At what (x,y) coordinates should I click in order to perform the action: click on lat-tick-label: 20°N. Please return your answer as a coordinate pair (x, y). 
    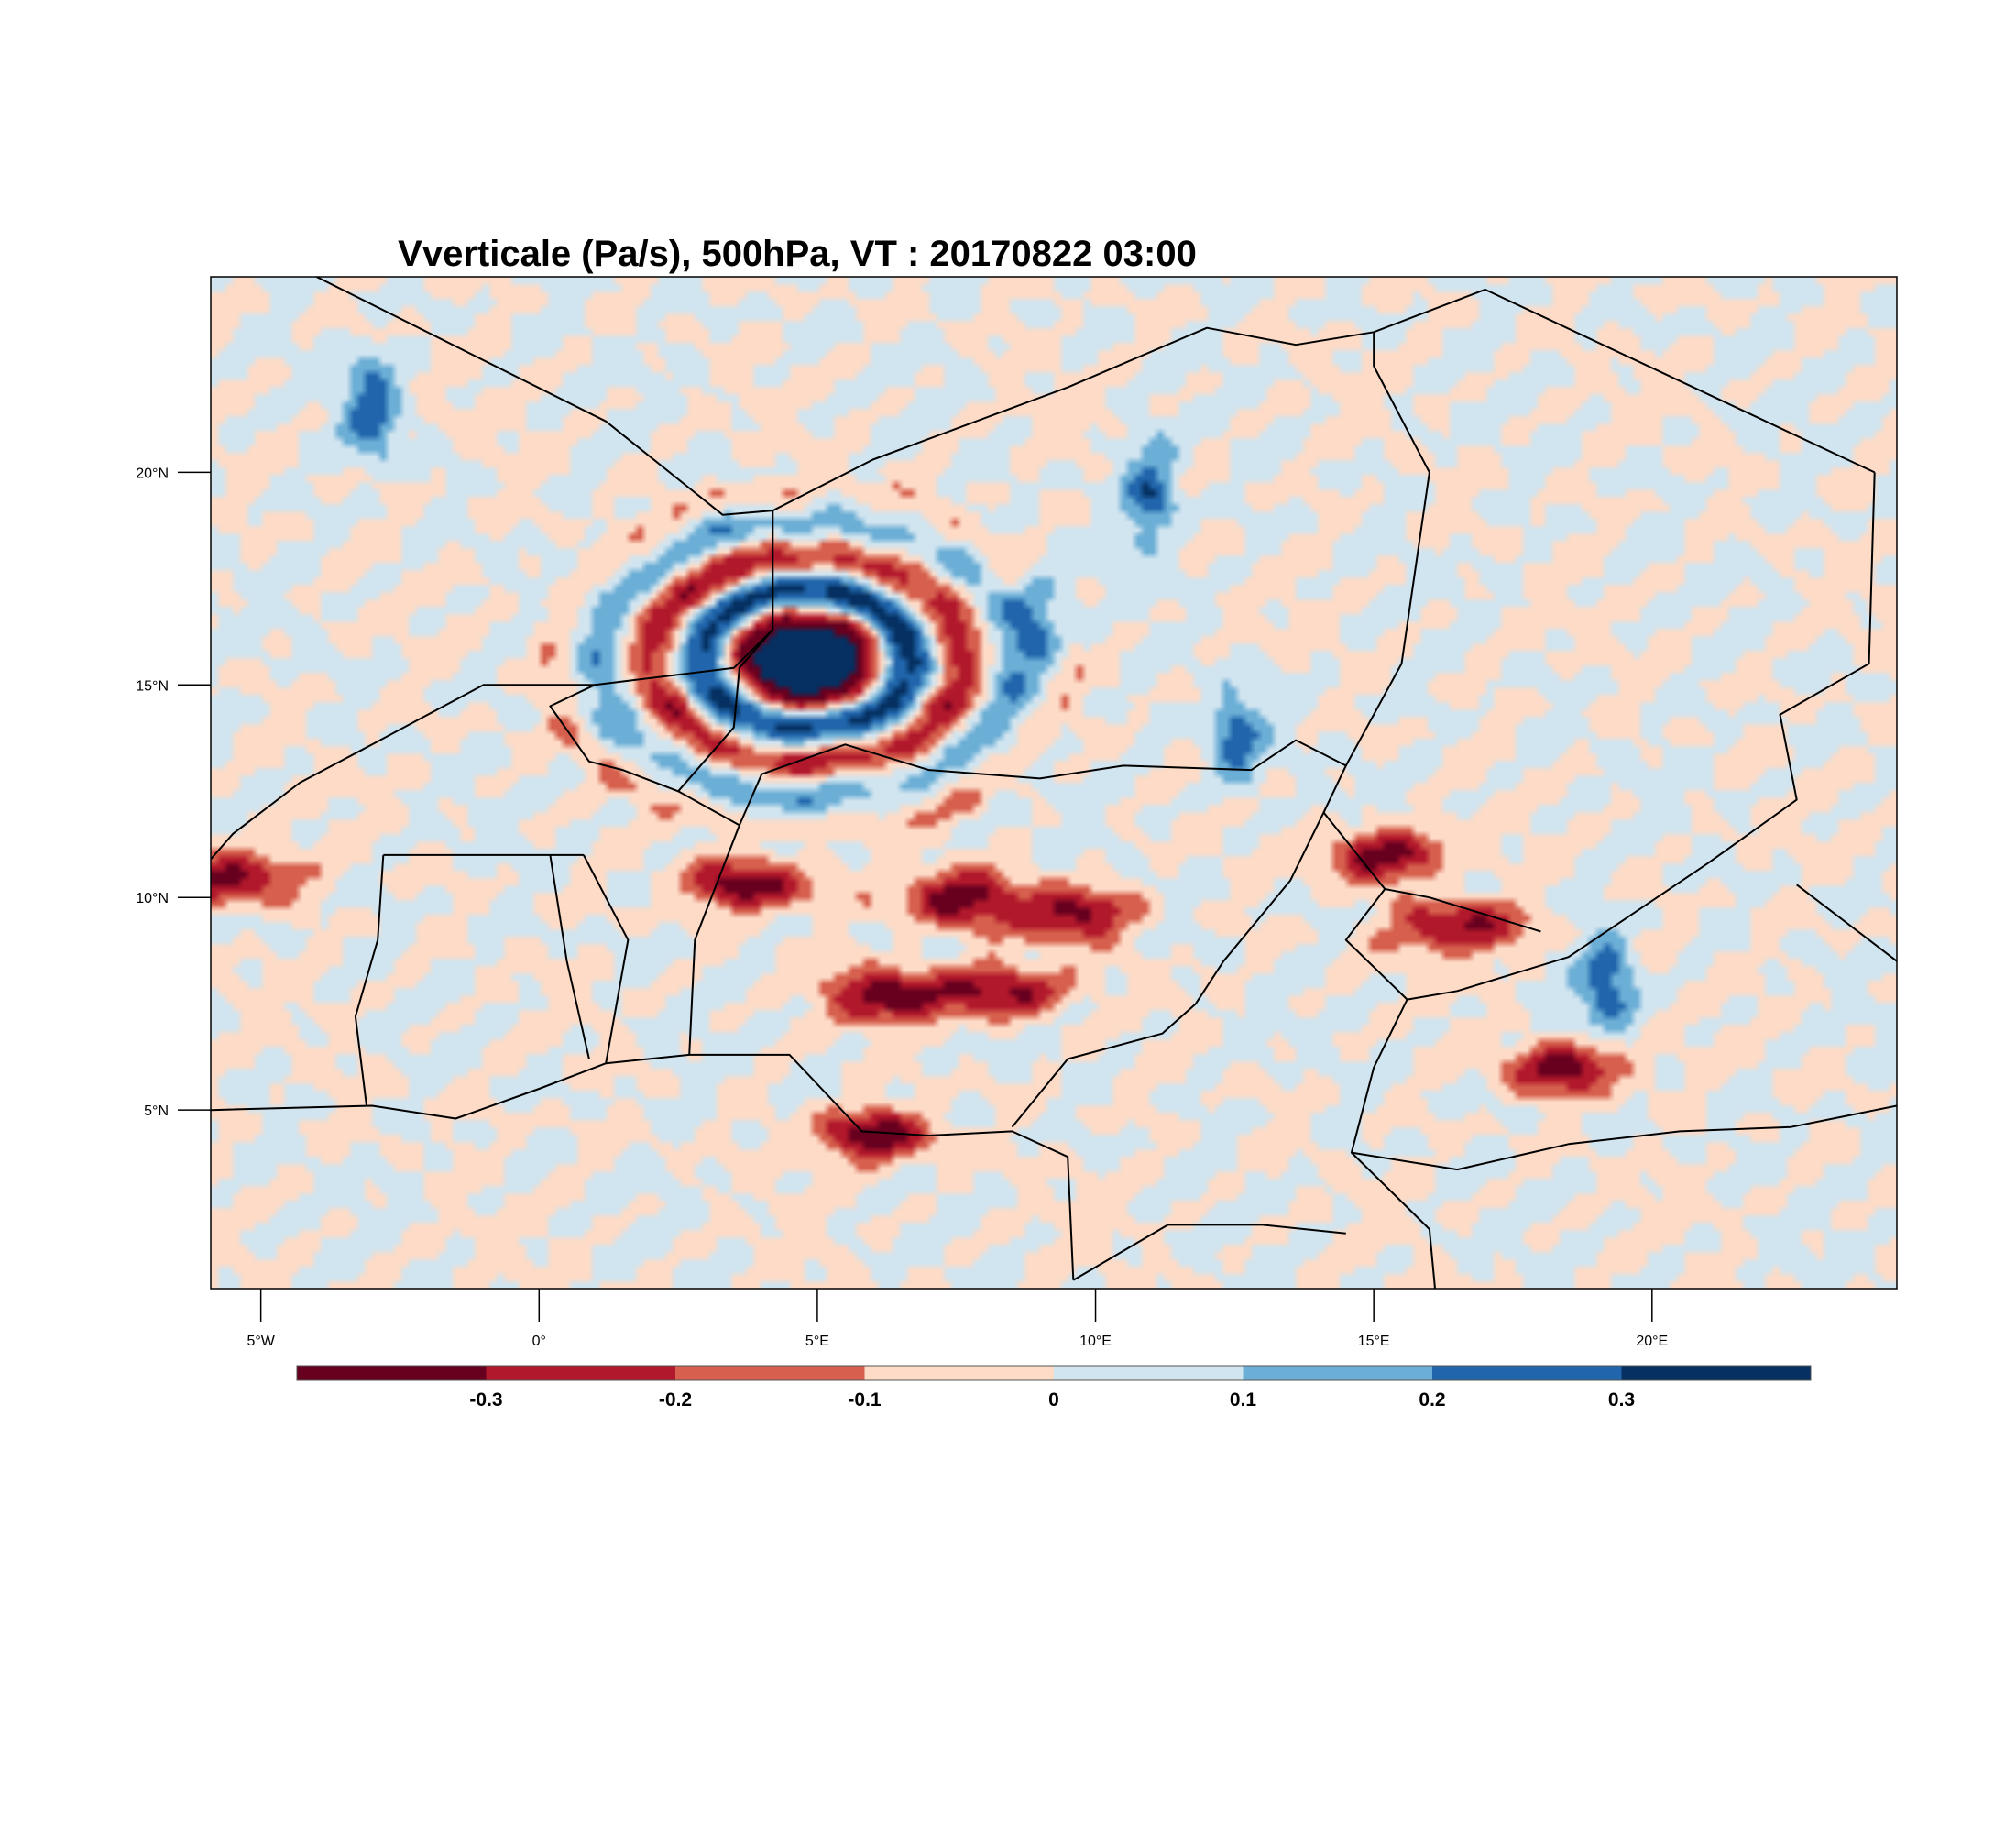
    Looking at the image, I should click on (152, 473).